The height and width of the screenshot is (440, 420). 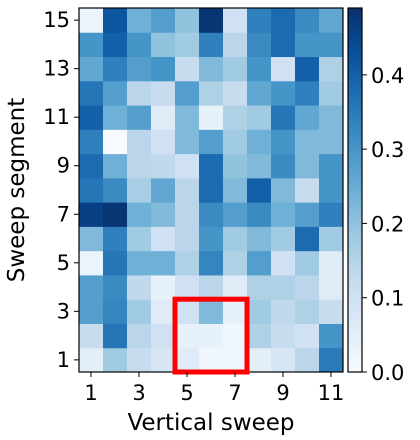 What do you see at coordinates (138, 393) in the screenshot?
I see `x-tick-label: 3` at bounding box center [138, 393].